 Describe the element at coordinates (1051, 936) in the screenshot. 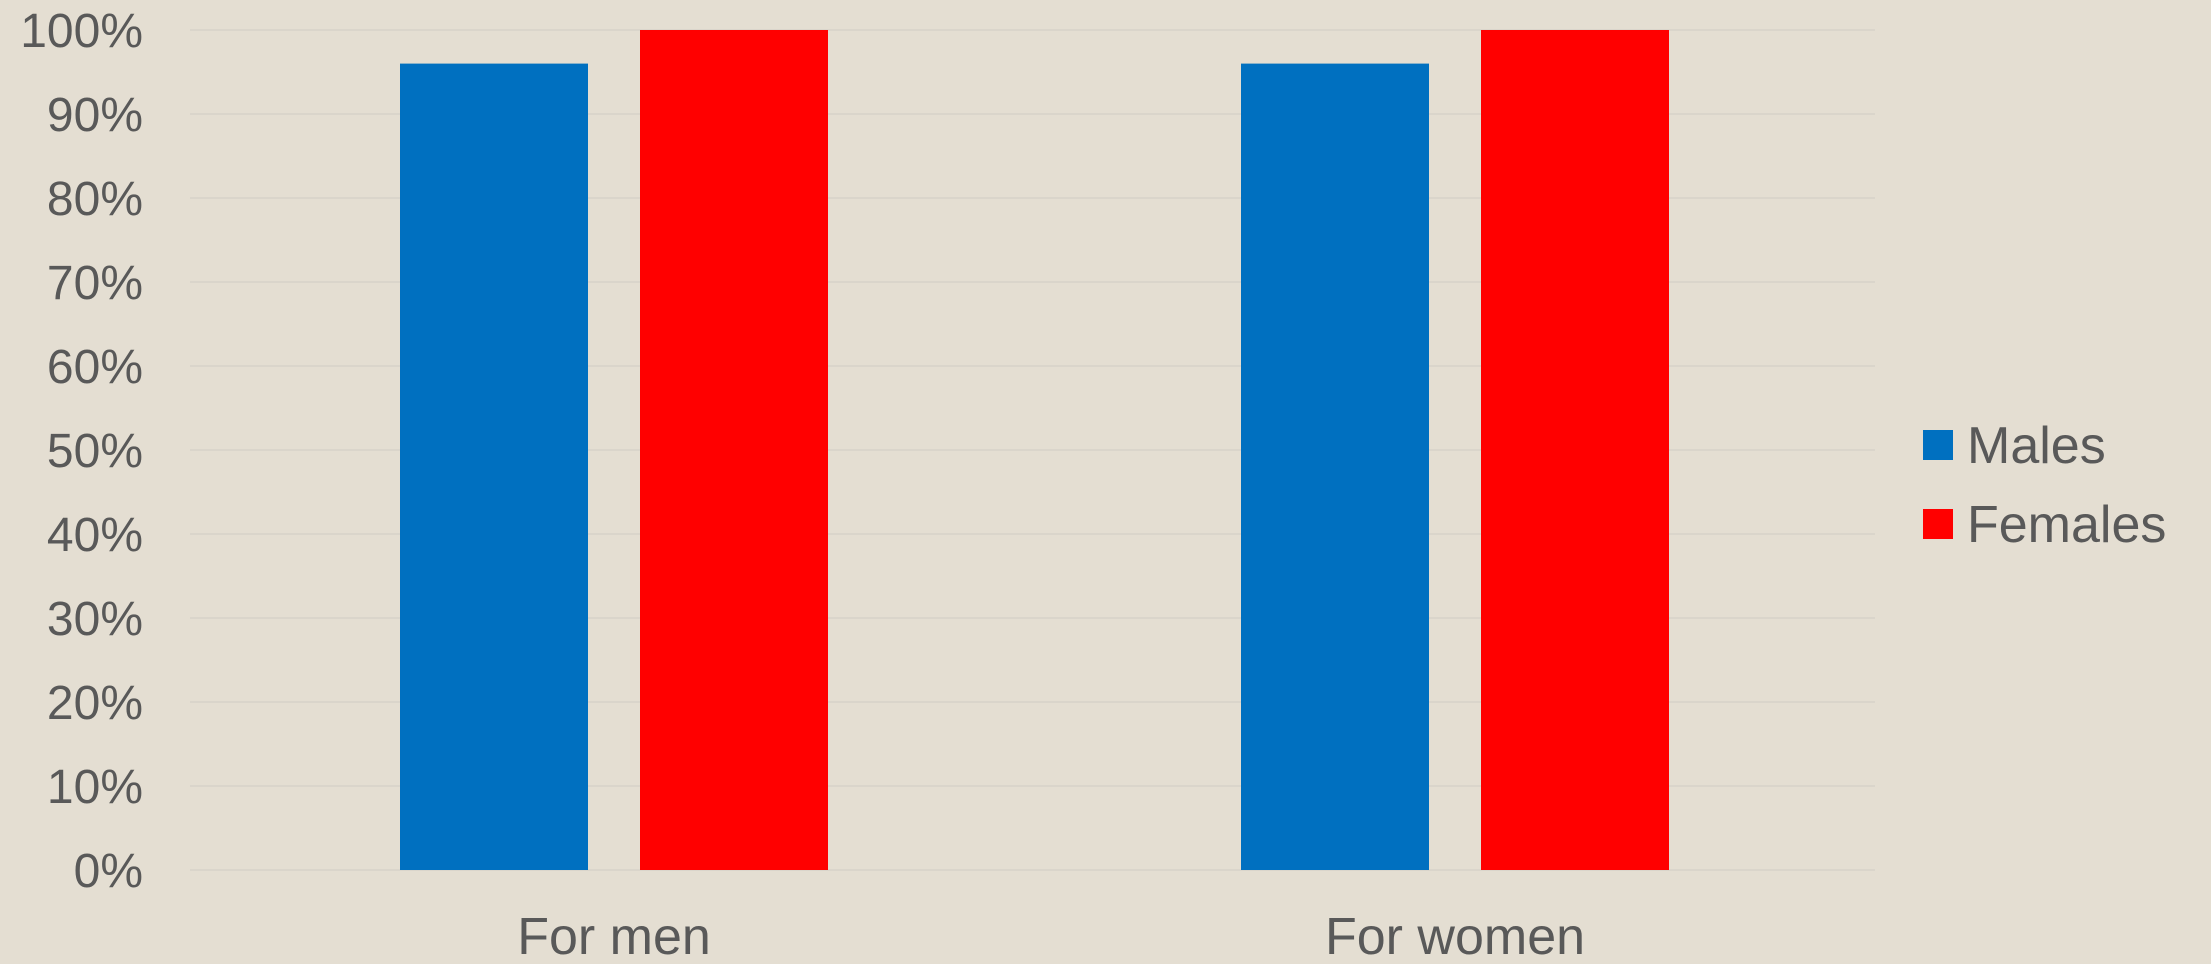

I see `x-axis: For men For women` at that location.